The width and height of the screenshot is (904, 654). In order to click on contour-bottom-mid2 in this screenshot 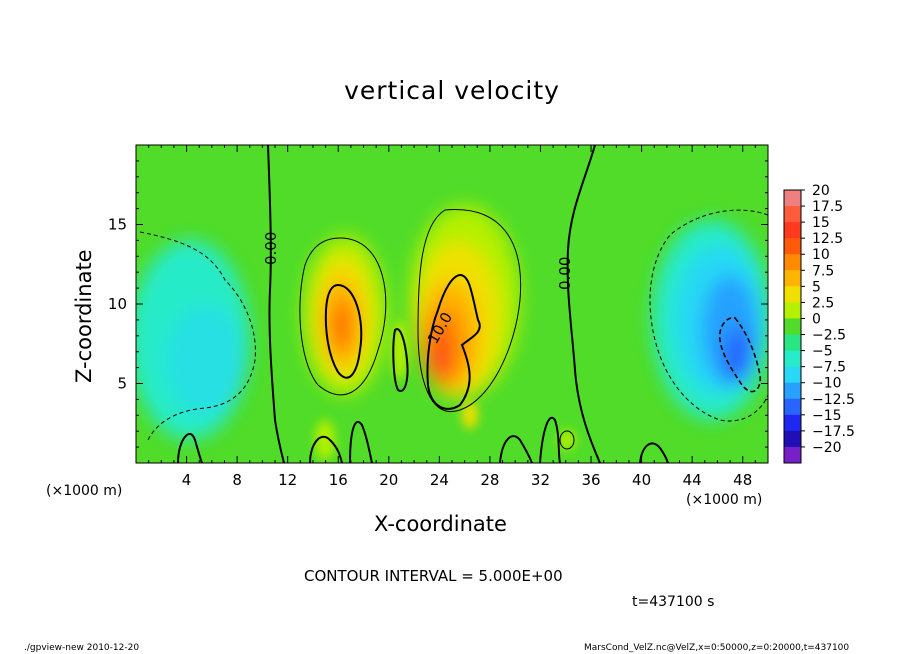, I will do `click(361, 442)`.